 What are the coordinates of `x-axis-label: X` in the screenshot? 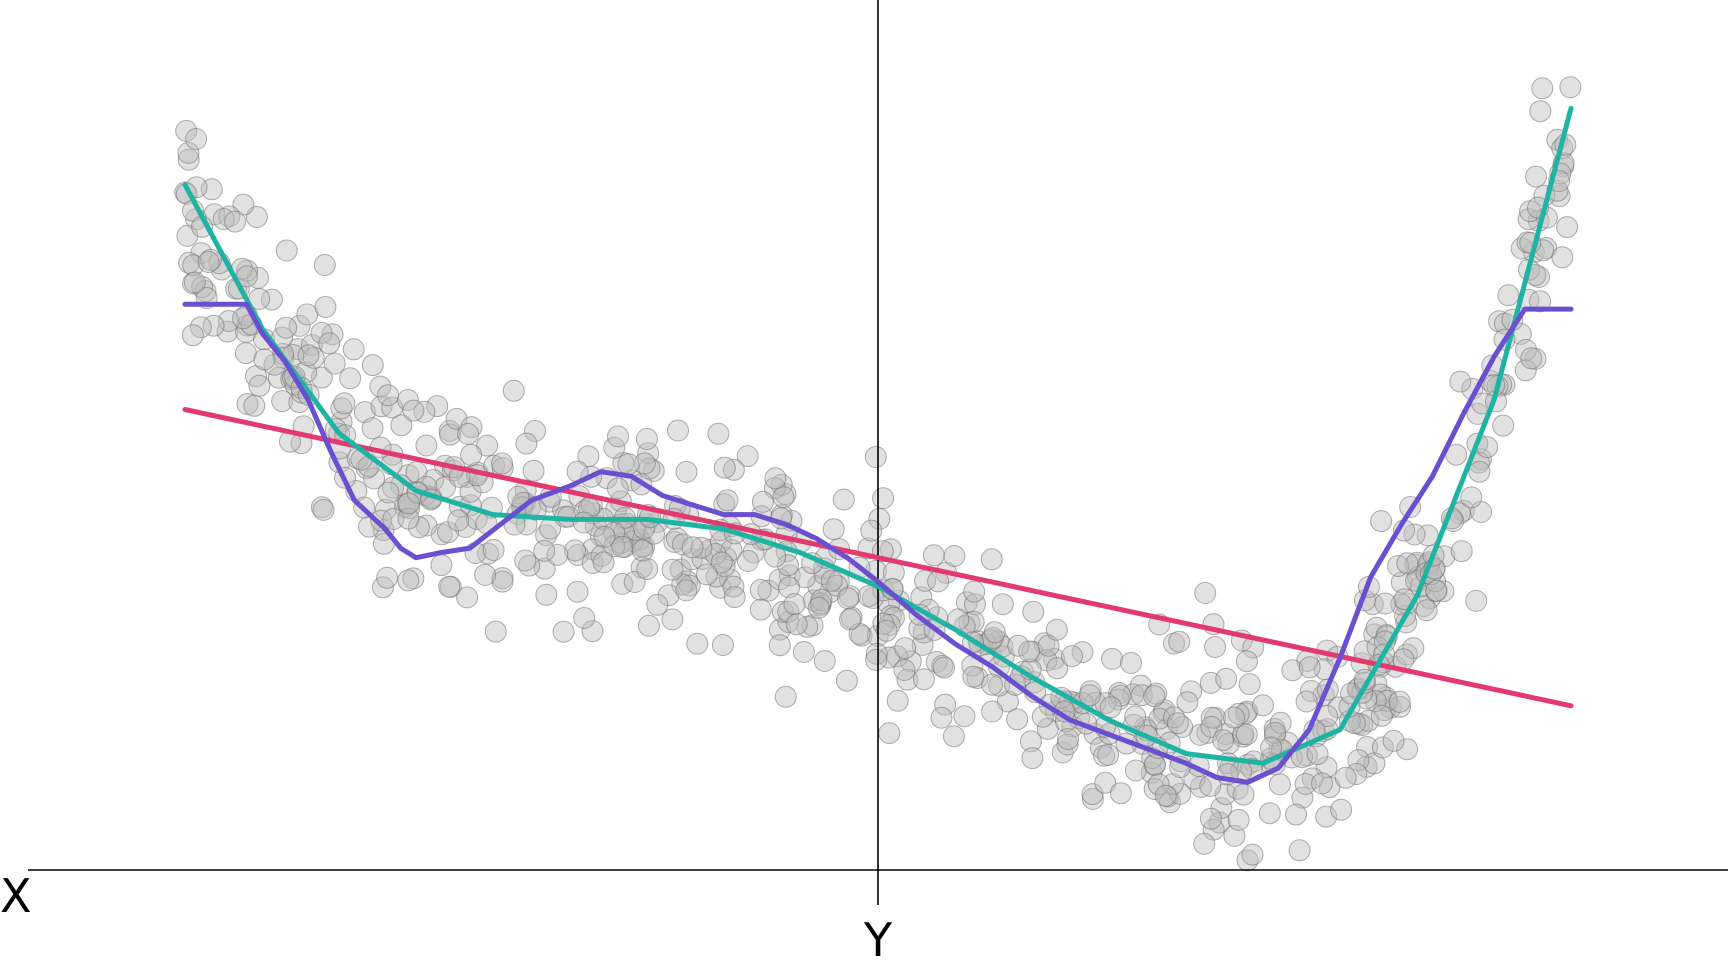 It's located at (16, 896).